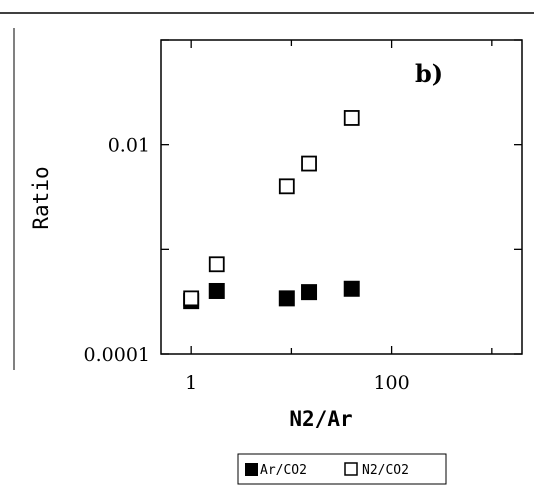 Image resolution: width=534 pixels, height=500 pixels. I want to click on legend: Ar/CO2 N2/CO2, so click(342, 469).